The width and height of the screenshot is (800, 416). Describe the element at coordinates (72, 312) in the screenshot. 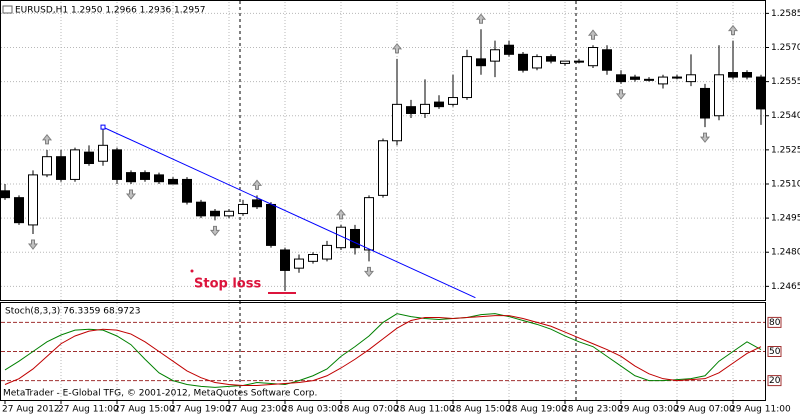

I see `indicator-title: Stoch(8,3,3) 76.3359 68.9723` at that location.